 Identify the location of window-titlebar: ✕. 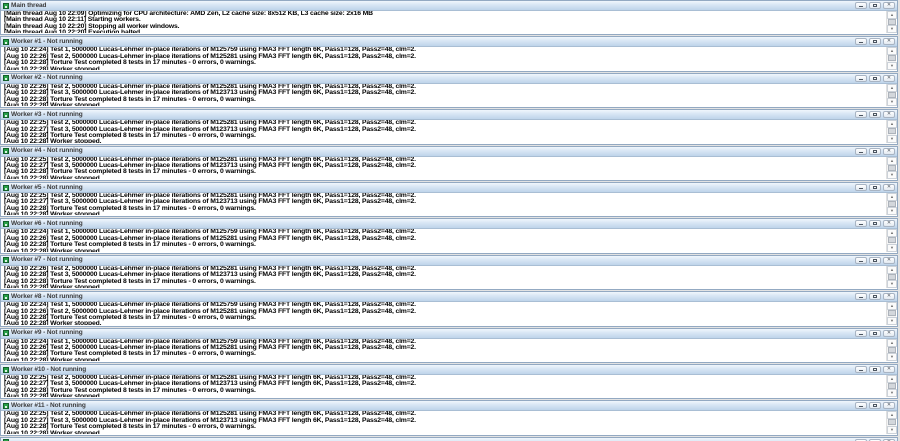
(449, 439).